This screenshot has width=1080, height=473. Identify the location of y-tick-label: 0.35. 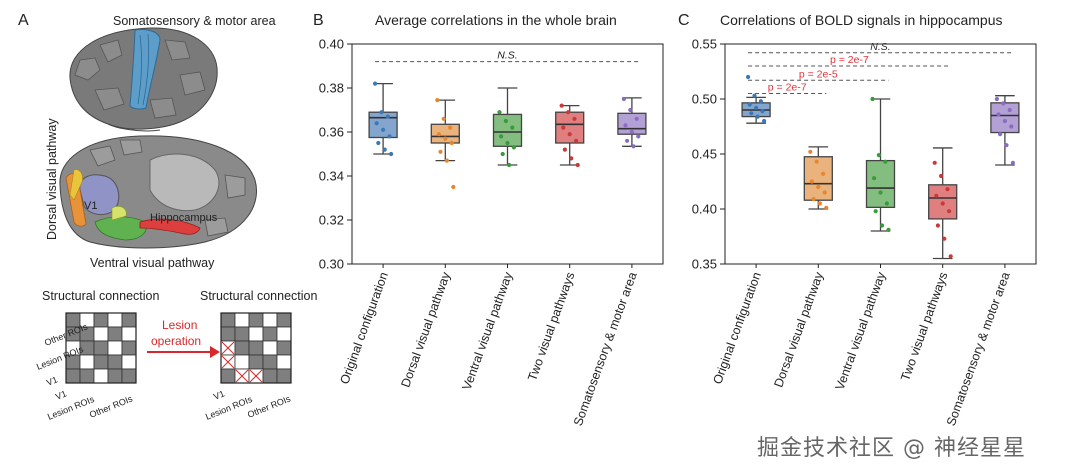
(704, 264).